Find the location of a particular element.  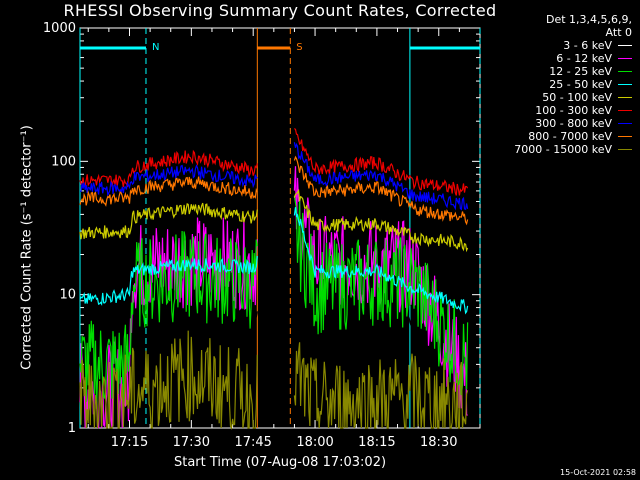

legend-entry: 800 - 7000 keV is located at coordinates (573, 136).